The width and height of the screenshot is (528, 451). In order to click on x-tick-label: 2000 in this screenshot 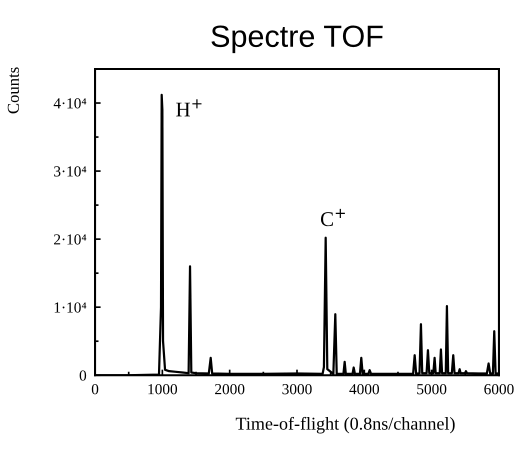, I will do `click(229, 389)`.